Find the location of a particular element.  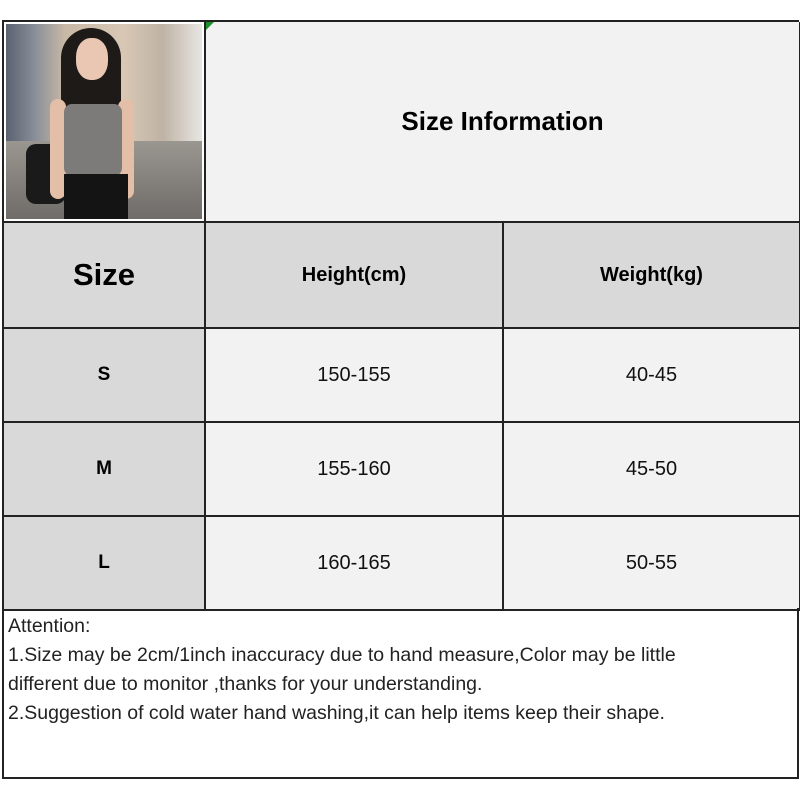

row-weight: 40-45 is located at coordinates (652, 376).